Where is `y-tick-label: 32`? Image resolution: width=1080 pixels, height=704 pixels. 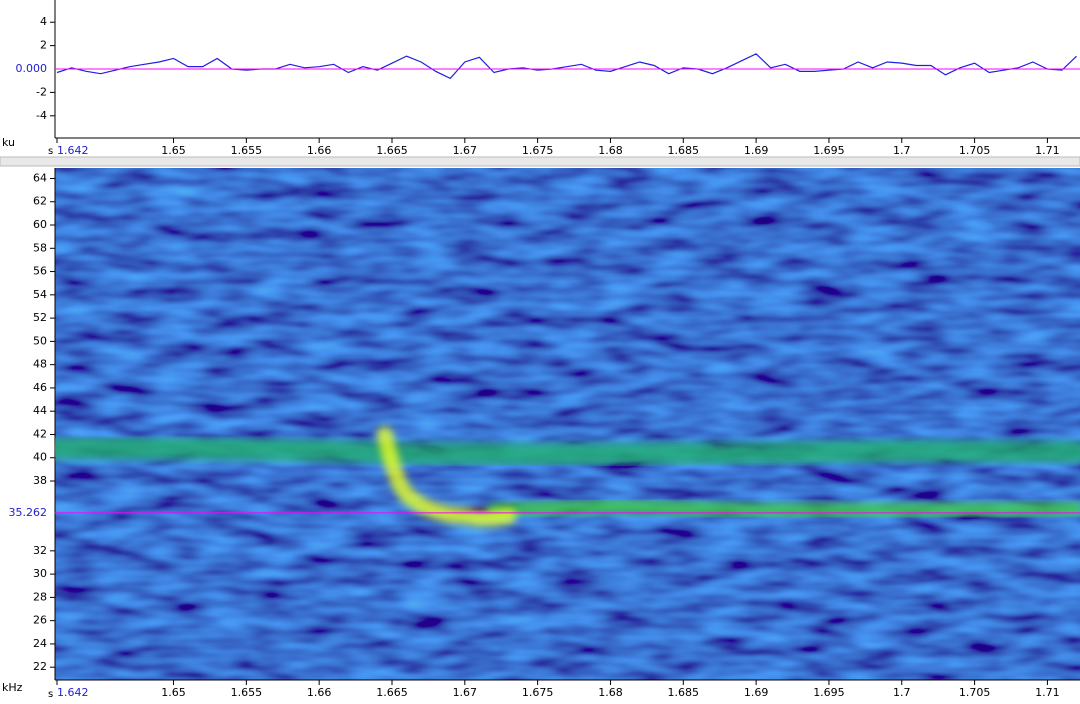
y-tick-label: 32 is located at coordinates (40, 550).